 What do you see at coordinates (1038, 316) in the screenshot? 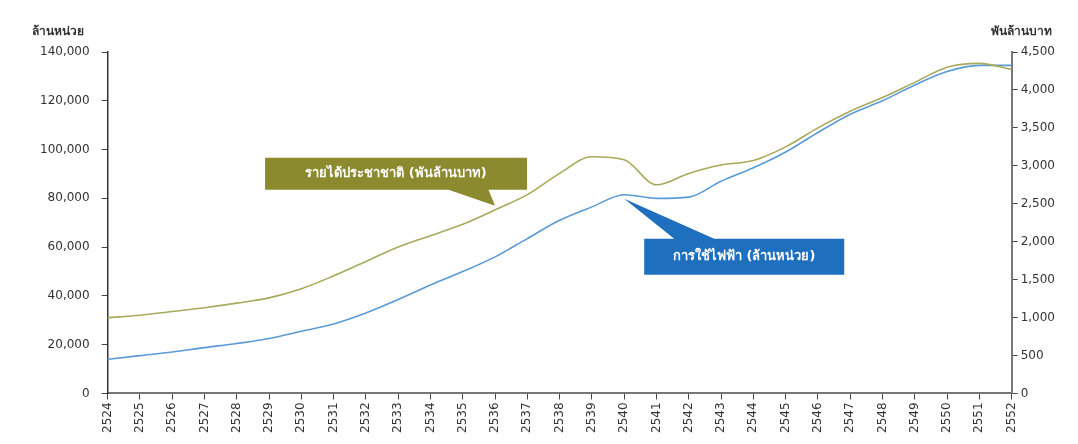
I see `y2-tick-label: 1,000` at bounding box center [1038, 316].